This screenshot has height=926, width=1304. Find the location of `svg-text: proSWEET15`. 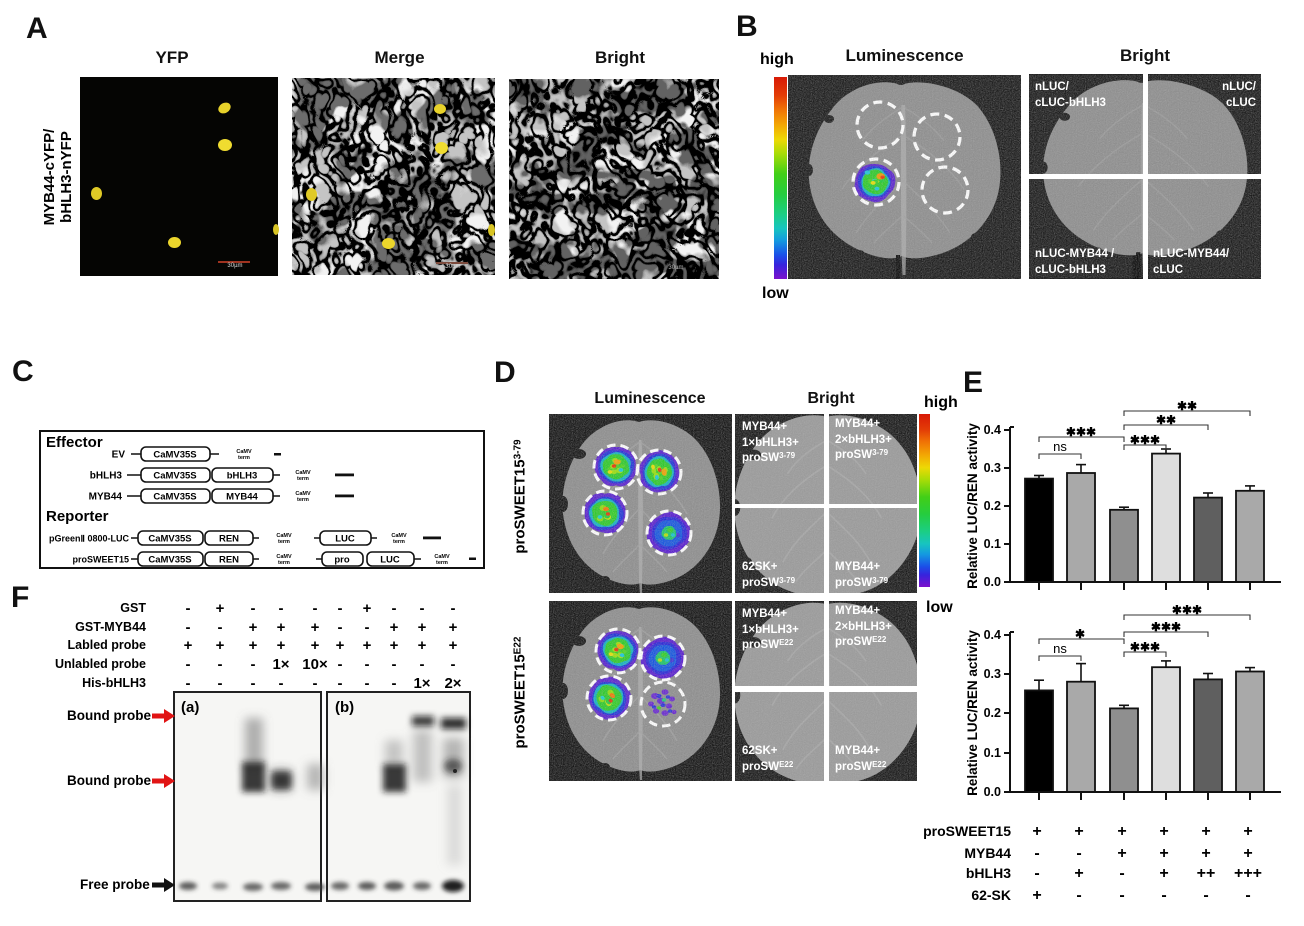

svg-text: proSWEET15 is located at coordinates (967, 831).